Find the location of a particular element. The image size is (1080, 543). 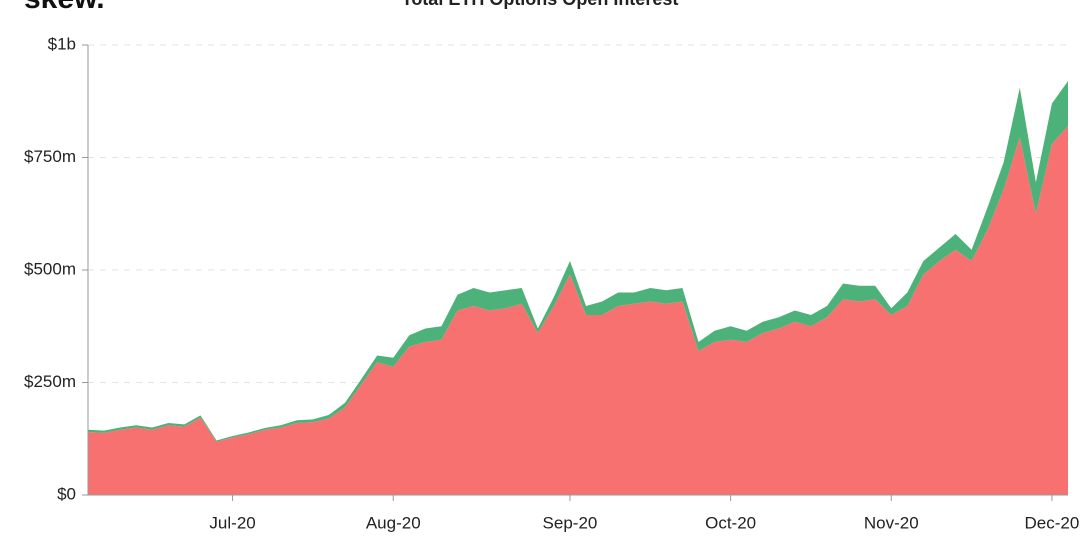

brand-logo: skew. is located at coordinates (64, 7).